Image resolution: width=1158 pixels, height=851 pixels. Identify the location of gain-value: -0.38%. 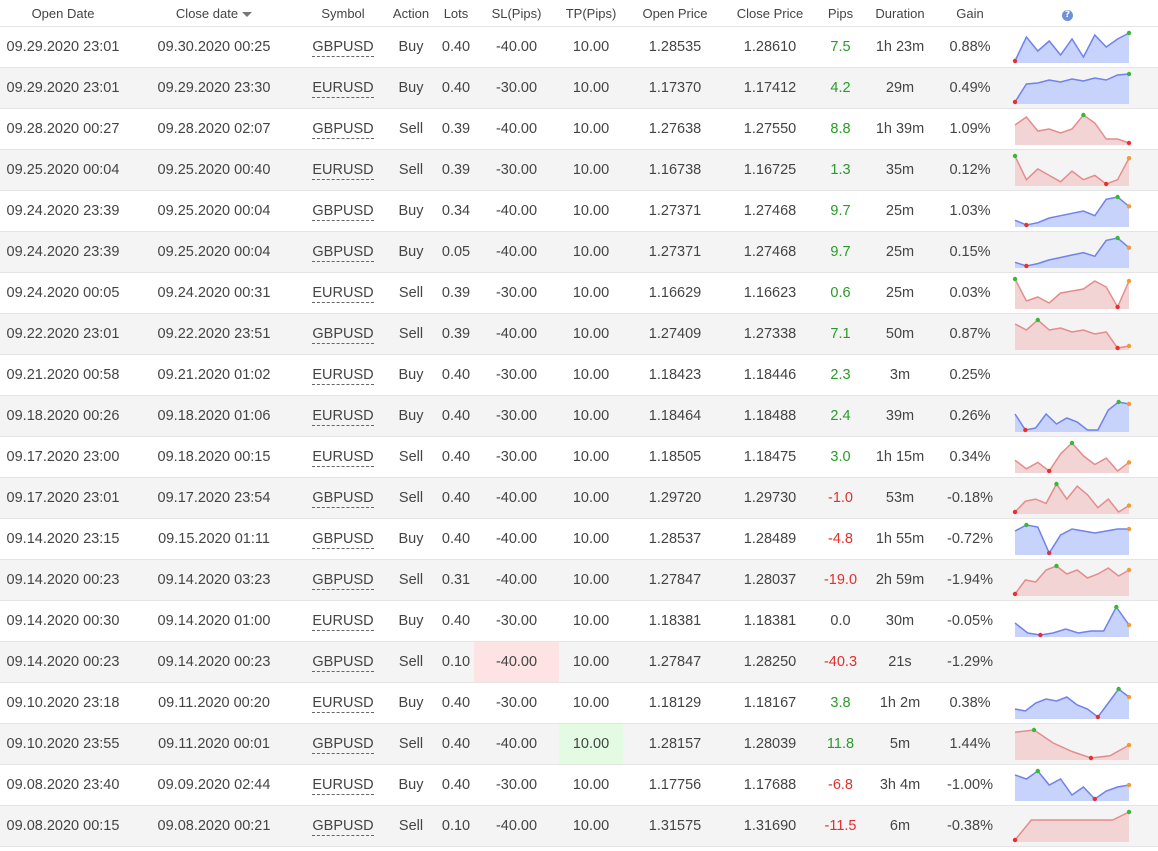
(970, 826).